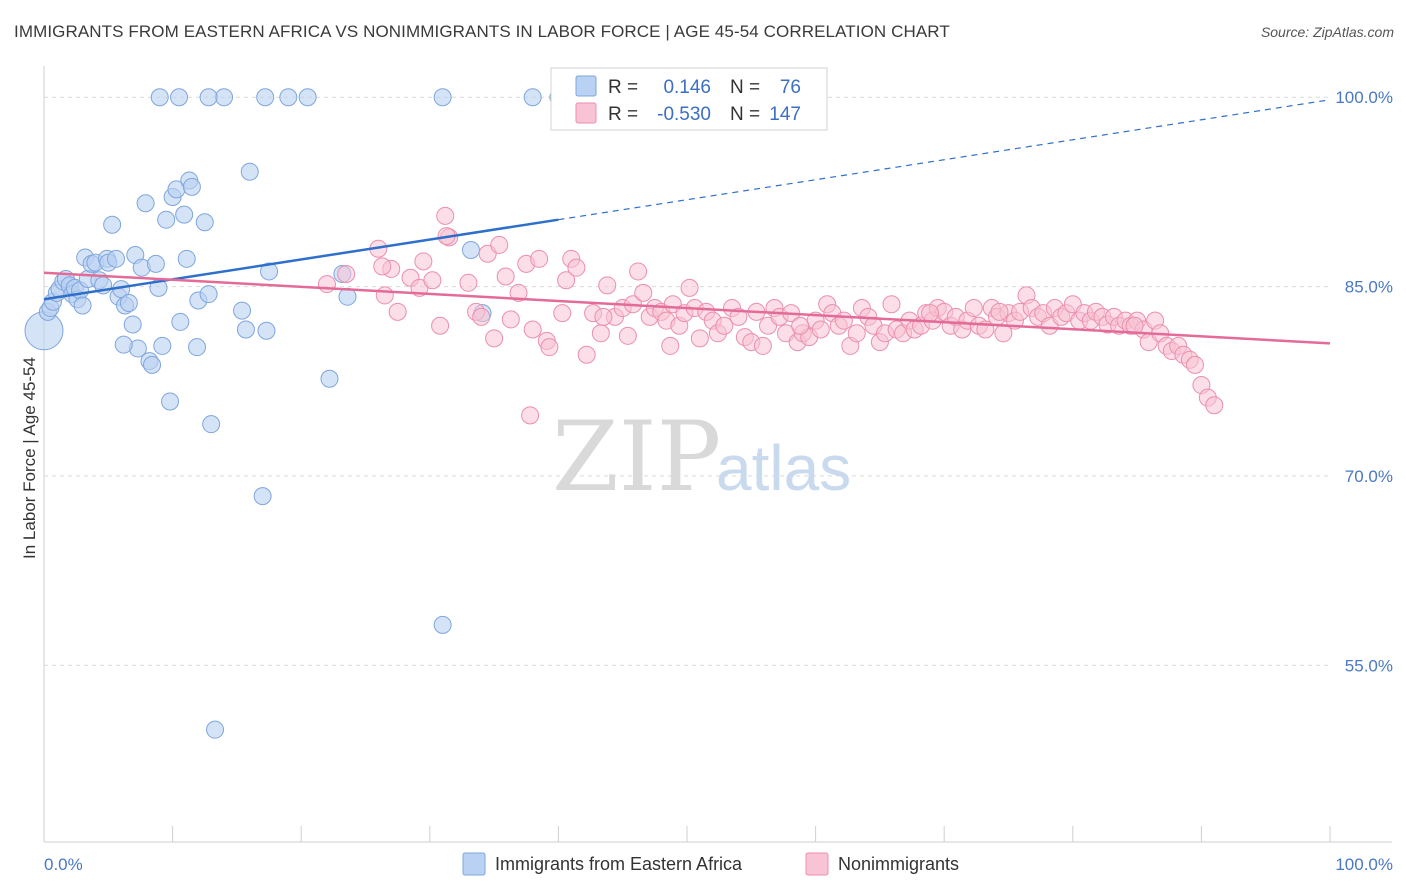 The image size is (1406, 892). I want to click on legend-n-value-1: 76, so click(790, 87).